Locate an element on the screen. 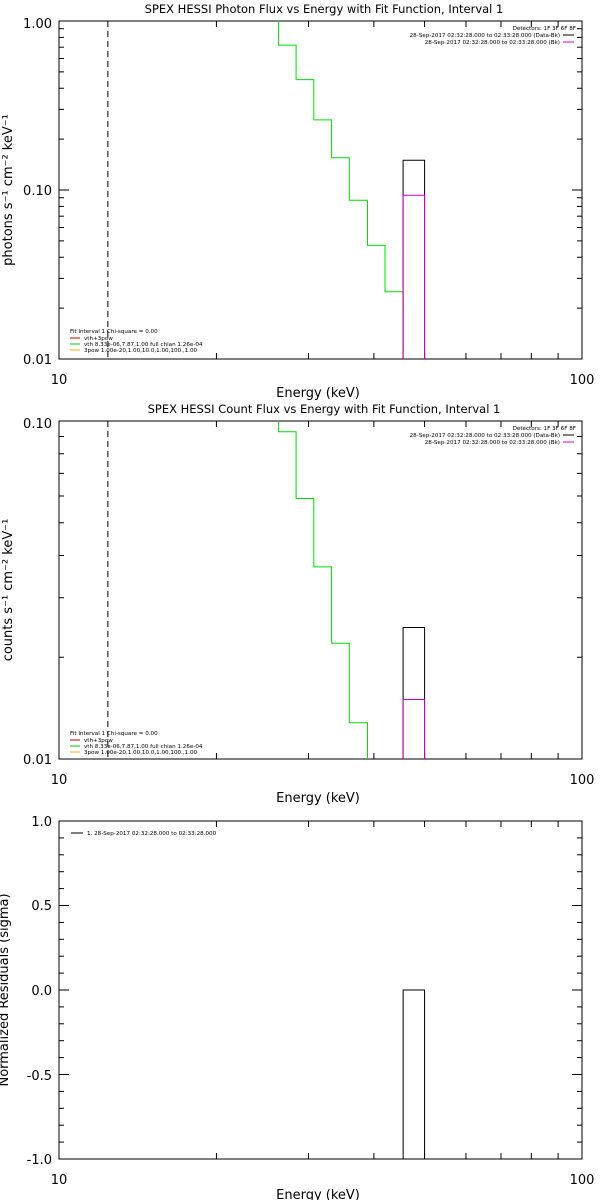 The image size is (600, 1200). residual-y-tick-label-neg1: -1.0 is located at coordinates (39, 1160).